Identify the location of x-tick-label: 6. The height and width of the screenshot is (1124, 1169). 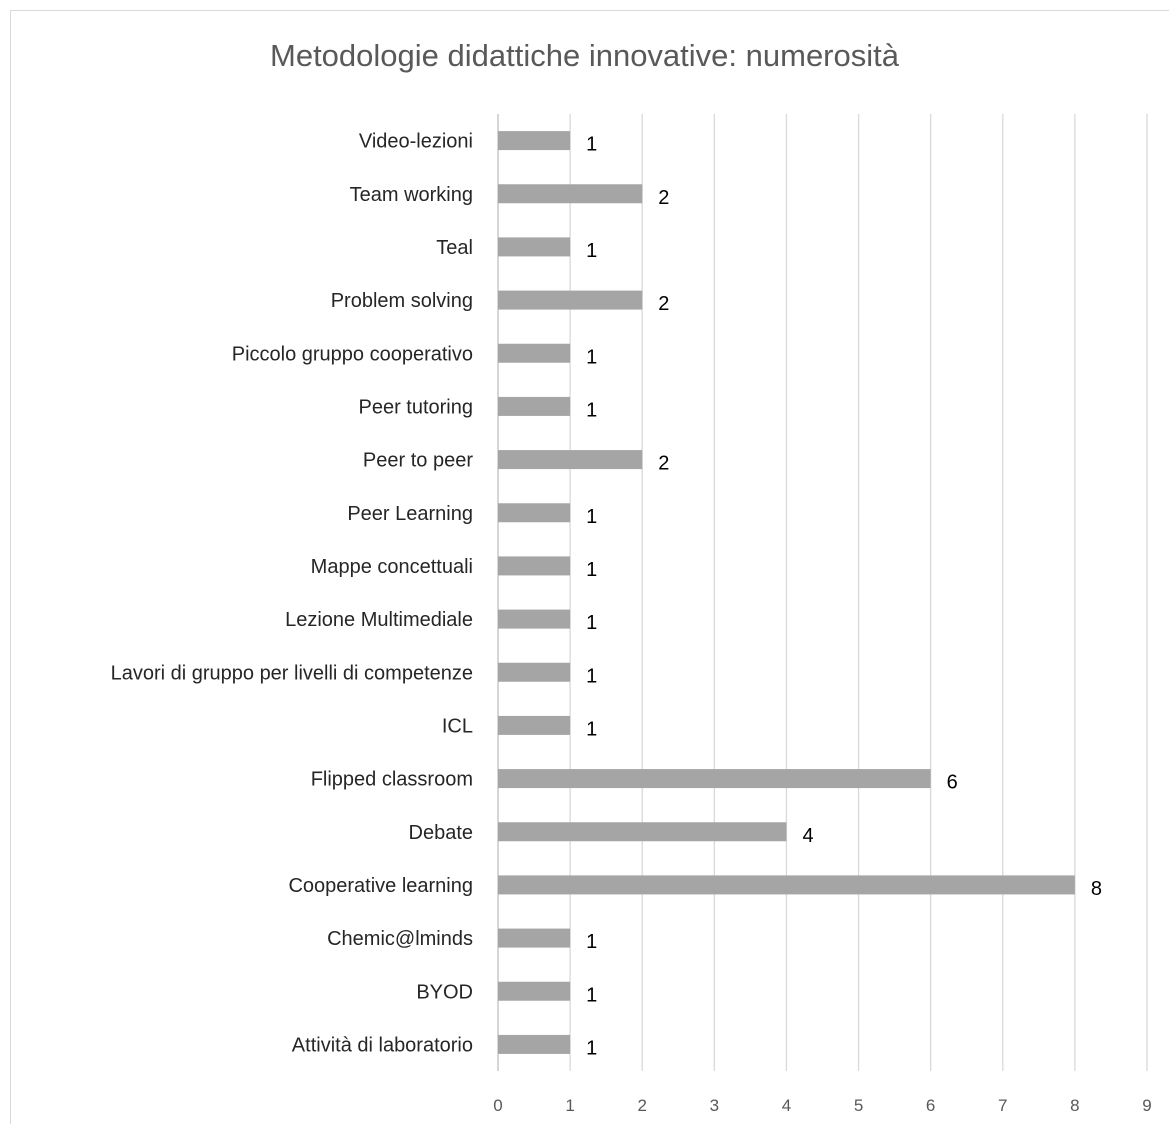
(930, 1105).